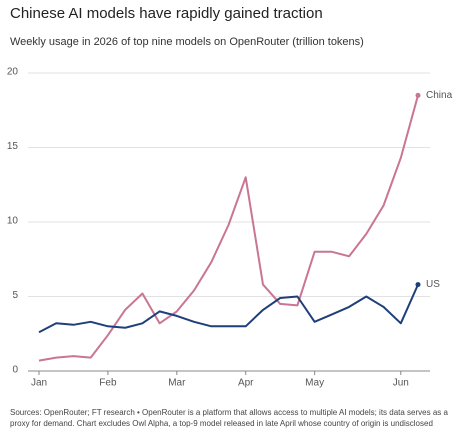  Describe the element at coordinates (401, 383) in the screenshot. I see `x-tick-label: Jun` at that location.